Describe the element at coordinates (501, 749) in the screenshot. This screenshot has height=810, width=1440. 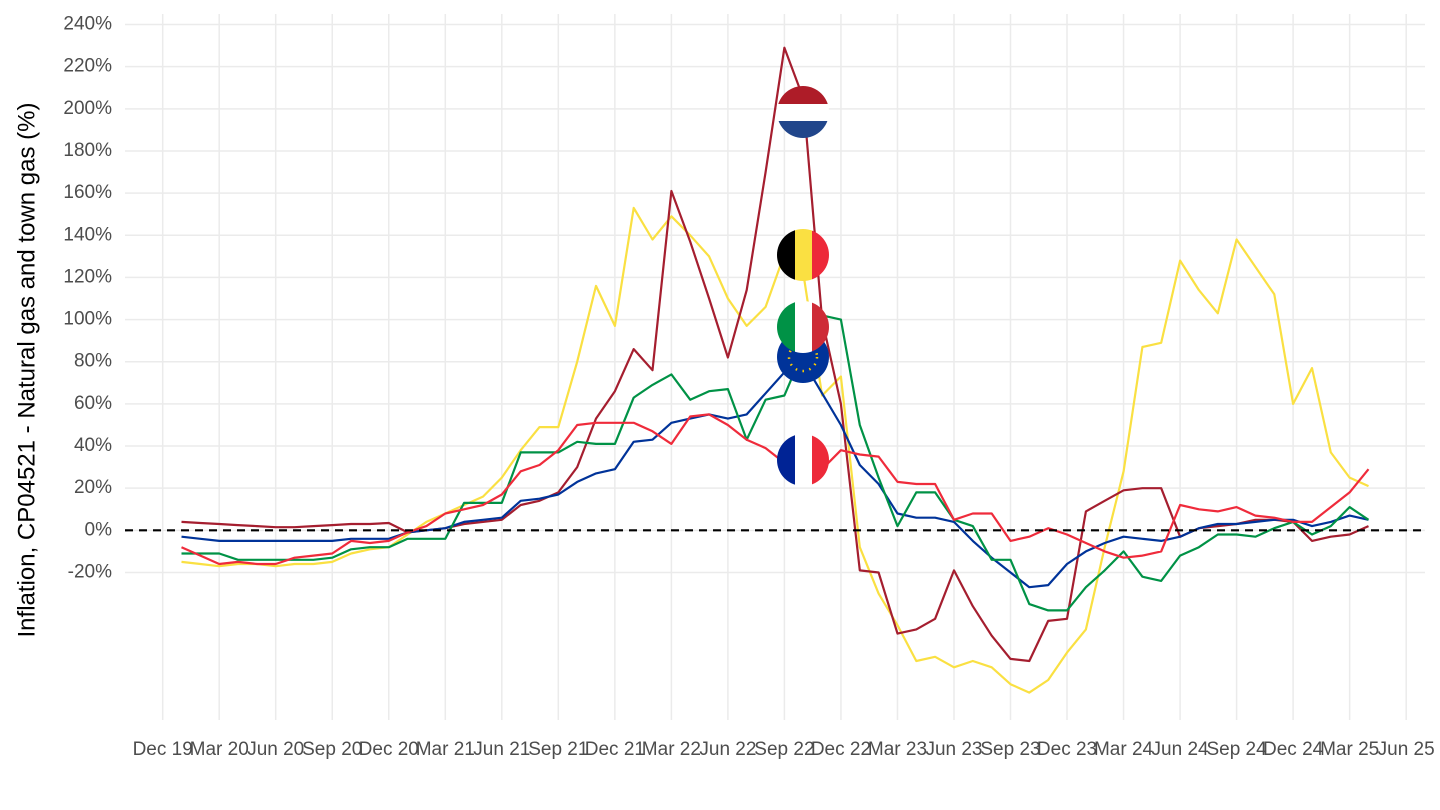
I see `x-tick-label: Jun 21` at that location.